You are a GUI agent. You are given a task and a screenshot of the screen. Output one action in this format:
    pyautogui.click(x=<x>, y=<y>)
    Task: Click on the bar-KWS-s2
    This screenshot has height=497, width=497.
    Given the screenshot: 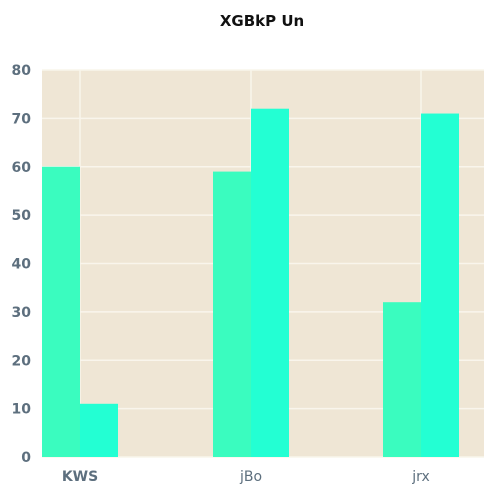 What is the action you would take?
    pyautogui.click(x=99, y=430)
    